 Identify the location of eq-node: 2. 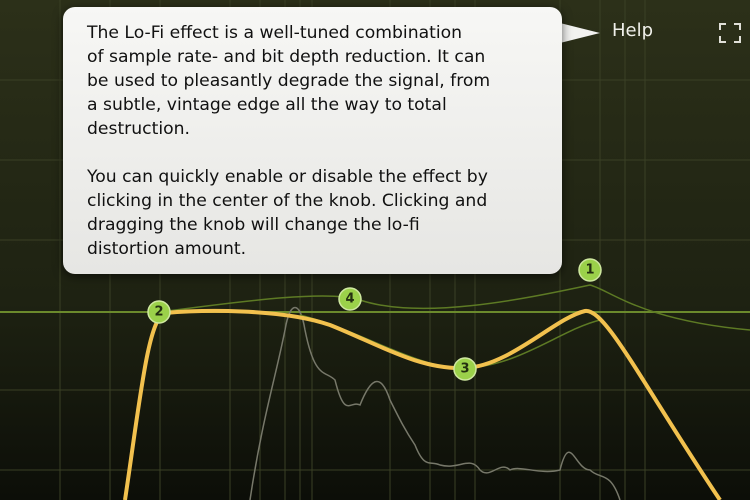
(159, 312).